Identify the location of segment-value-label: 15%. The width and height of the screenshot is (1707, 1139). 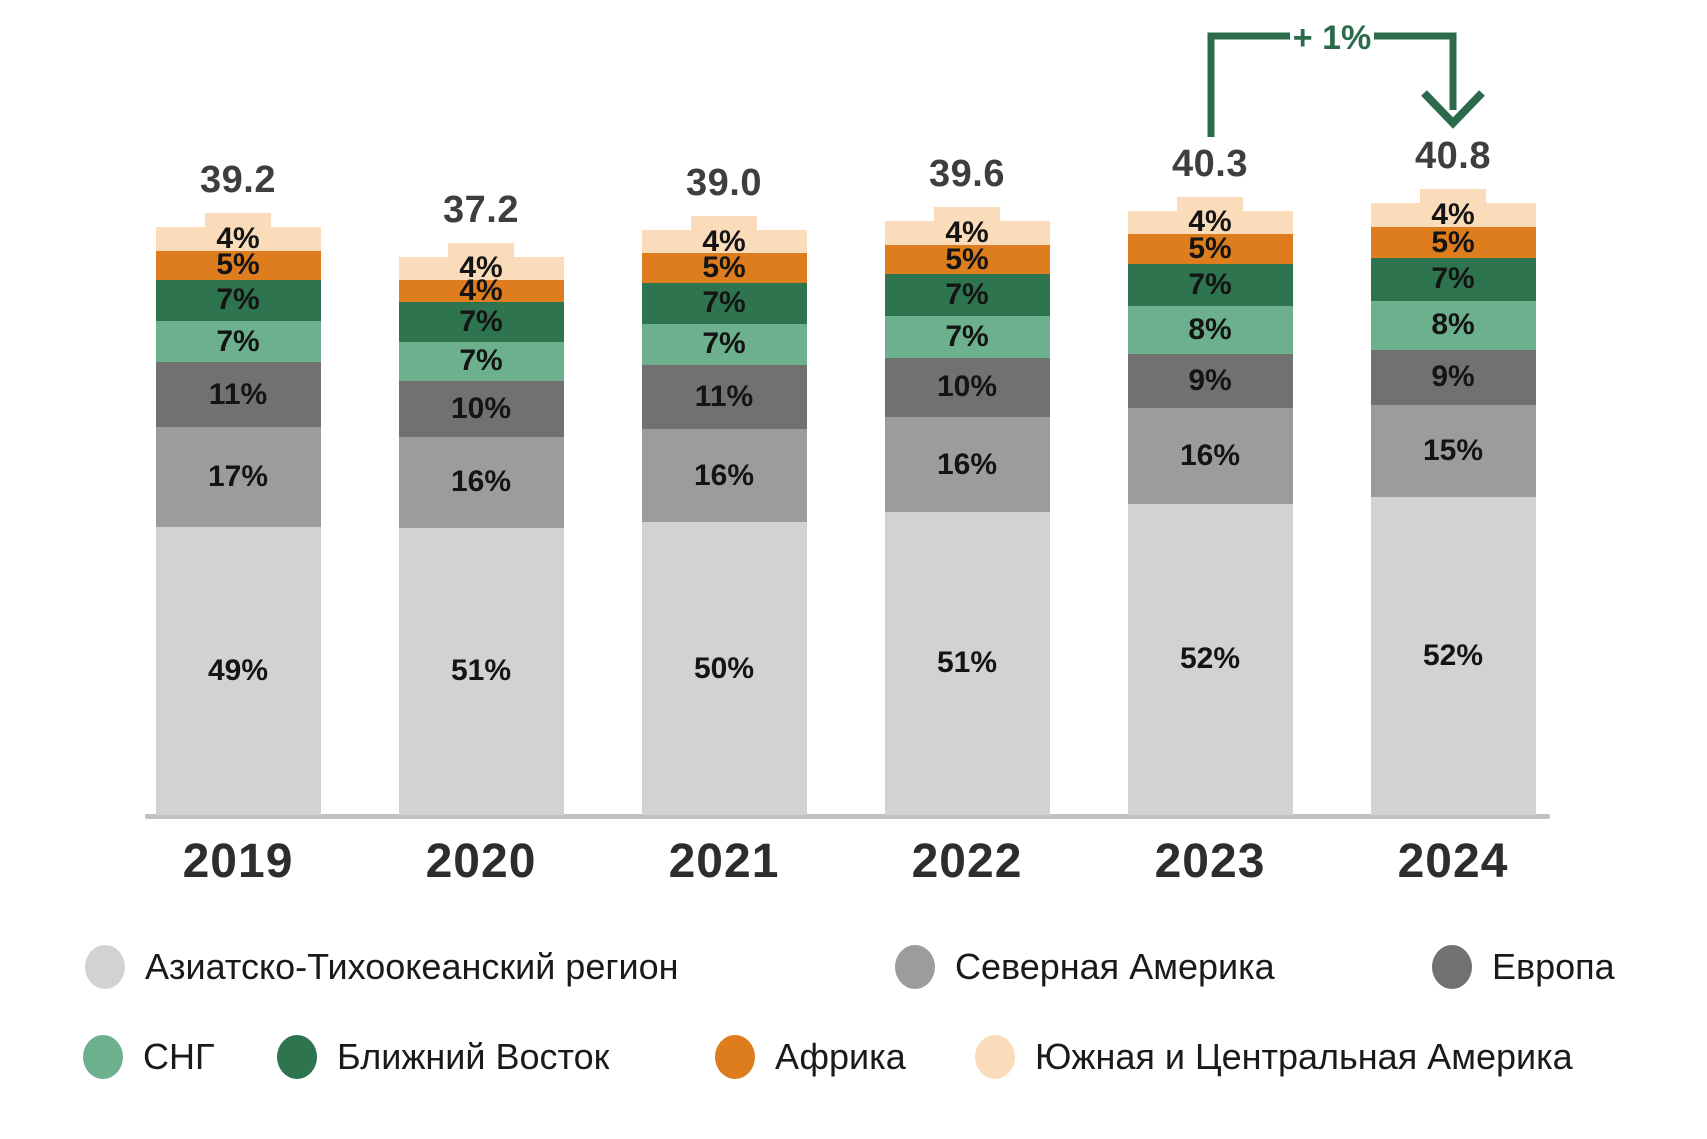
(1453, 450).